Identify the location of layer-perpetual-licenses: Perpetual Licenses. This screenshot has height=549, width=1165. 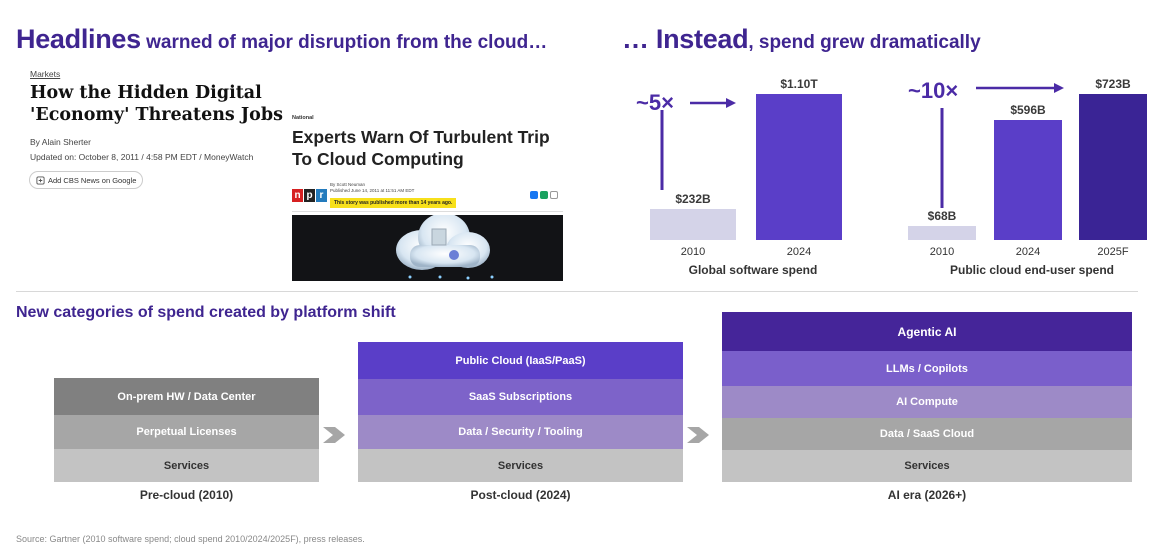
(186, 432).